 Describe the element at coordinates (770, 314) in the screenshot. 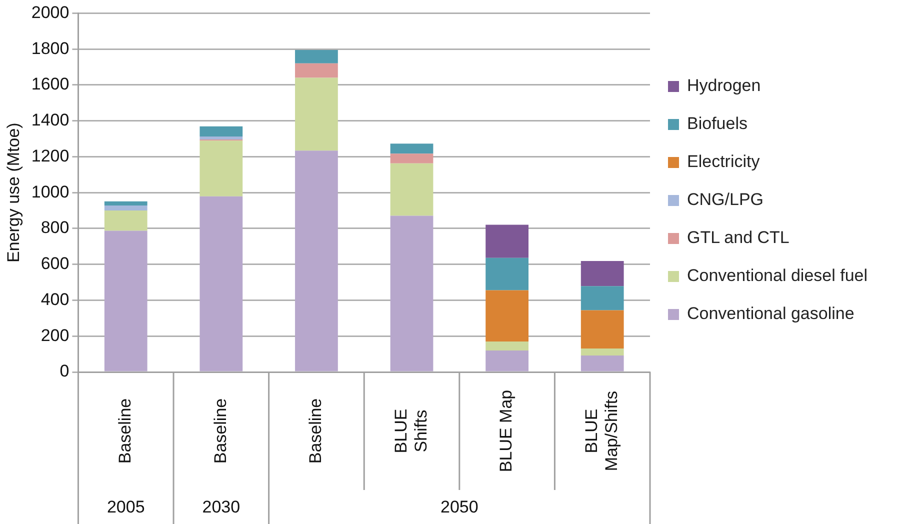

I see `legend-label: Conventional gasoline` at that location.